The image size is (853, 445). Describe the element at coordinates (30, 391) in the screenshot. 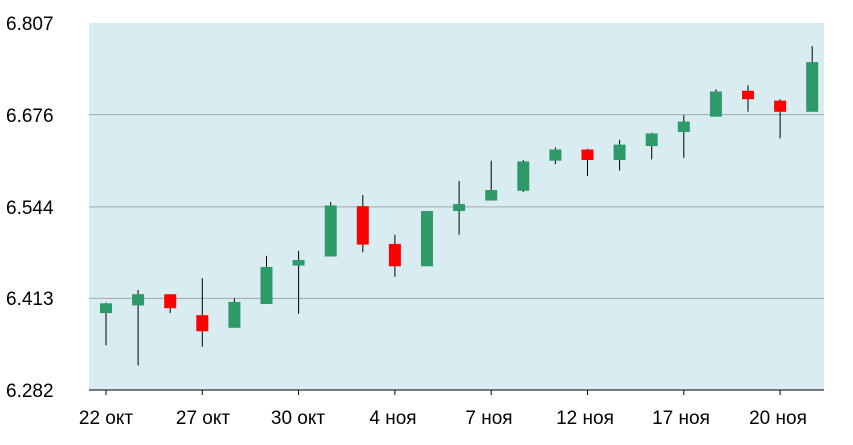

I see `y-tick-label: 6.282` at that location.